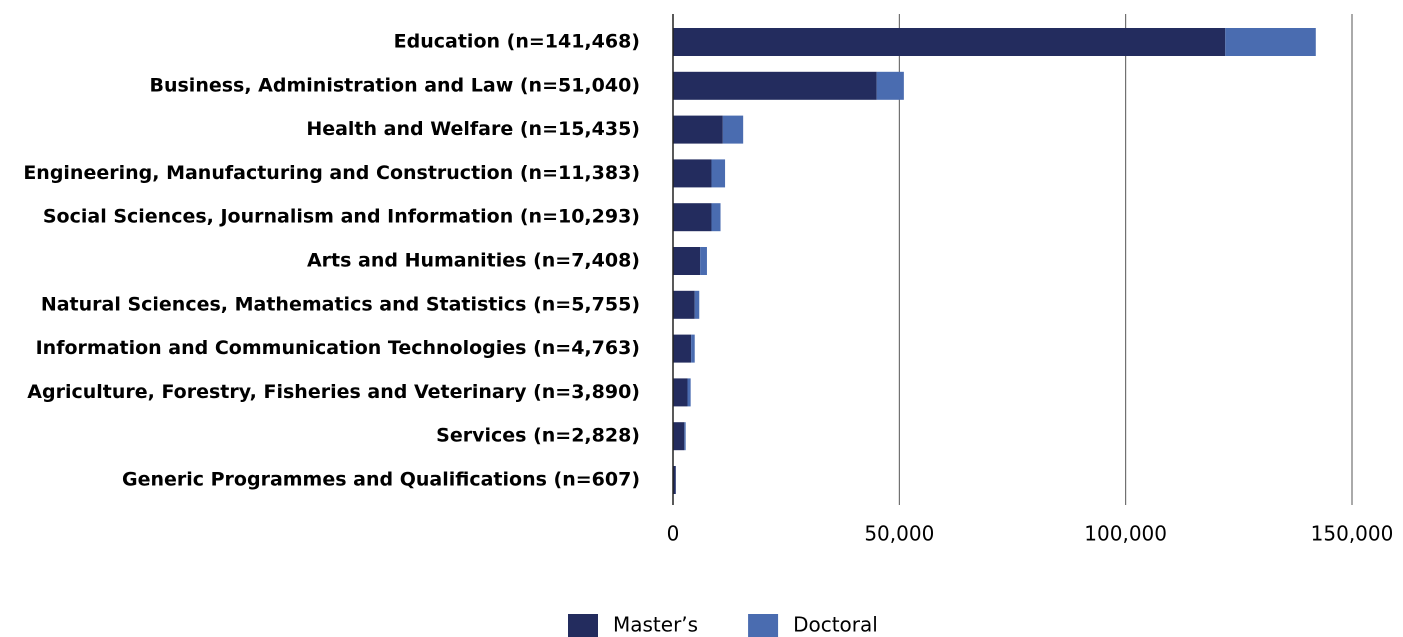 The height and width of the screenshot is (637, 1403). I want to click on x-tick-label: 50,000, so click(899, 534).